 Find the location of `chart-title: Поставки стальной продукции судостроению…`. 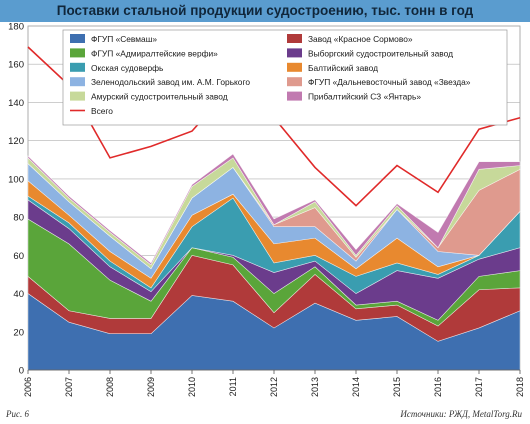

chart-title: Поставки стальной продукции судостроению… is located at coordinates (265, 11).